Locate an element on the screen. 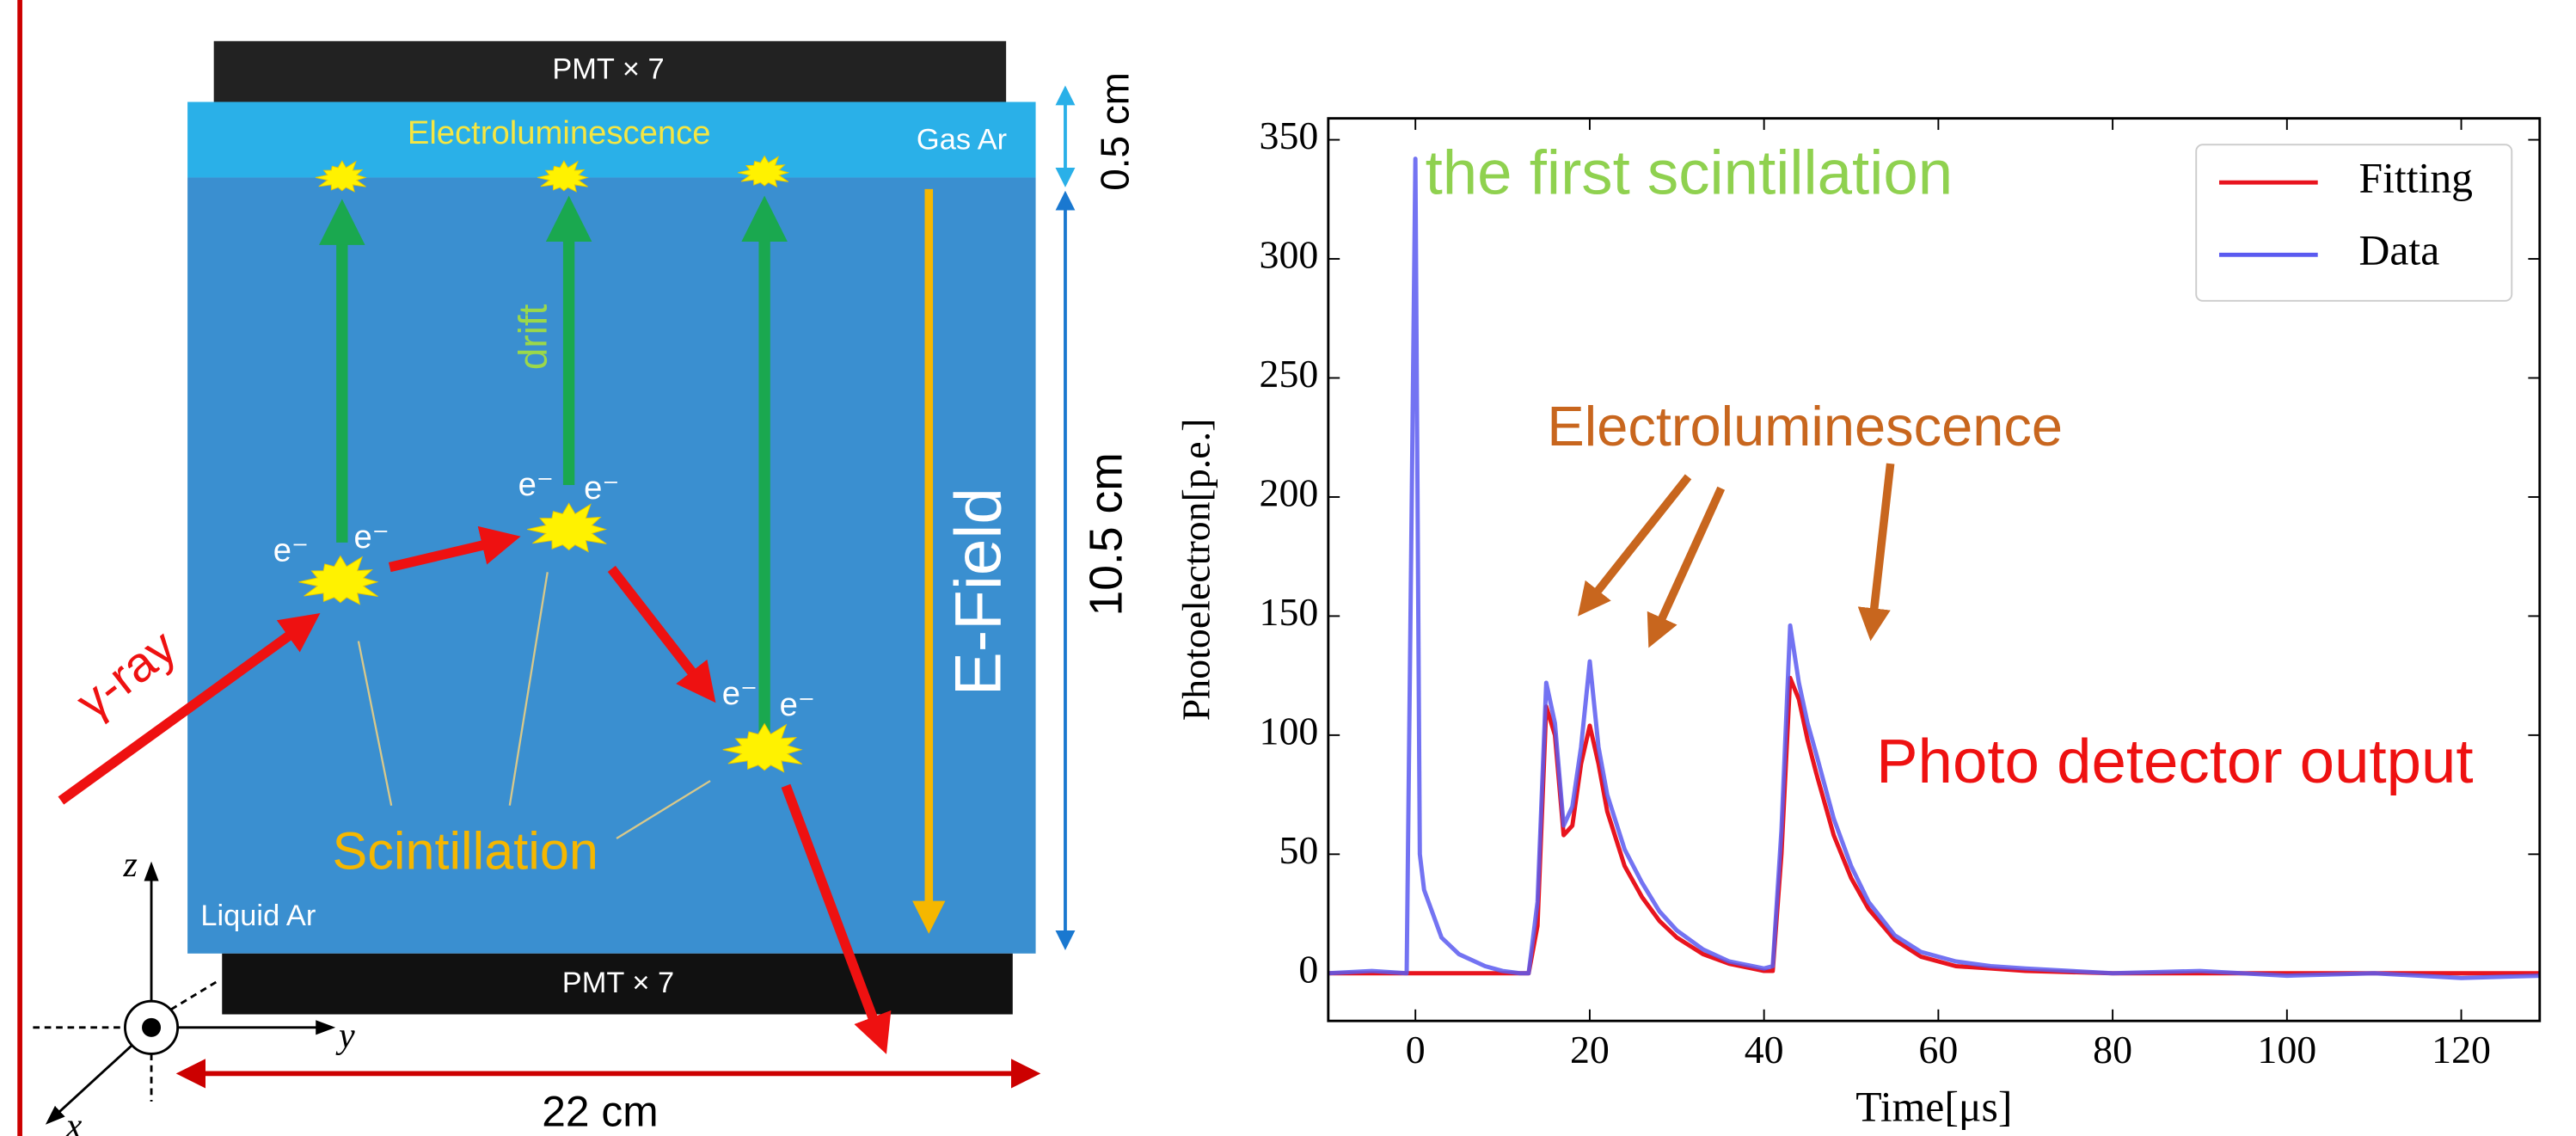  x-tick-label: 80 is located at coordinates (2112, 1050).